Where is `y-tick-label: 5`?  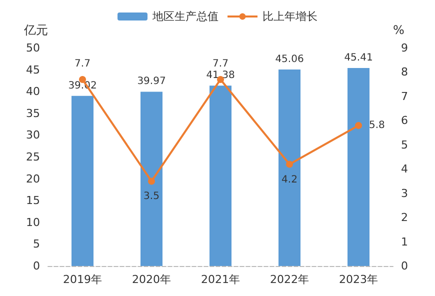 y-tick-label: 5 is located at coordinates (36, 244).